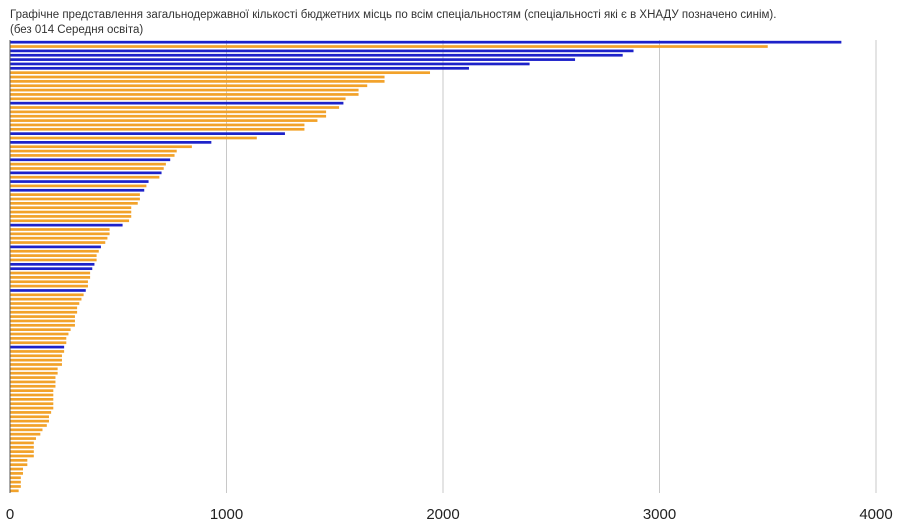 This screenshot has height=525, width=900. Describe the element at coordinates (10, 514) in the screenshot. I see `x-tick-label-0: 0` at that location.